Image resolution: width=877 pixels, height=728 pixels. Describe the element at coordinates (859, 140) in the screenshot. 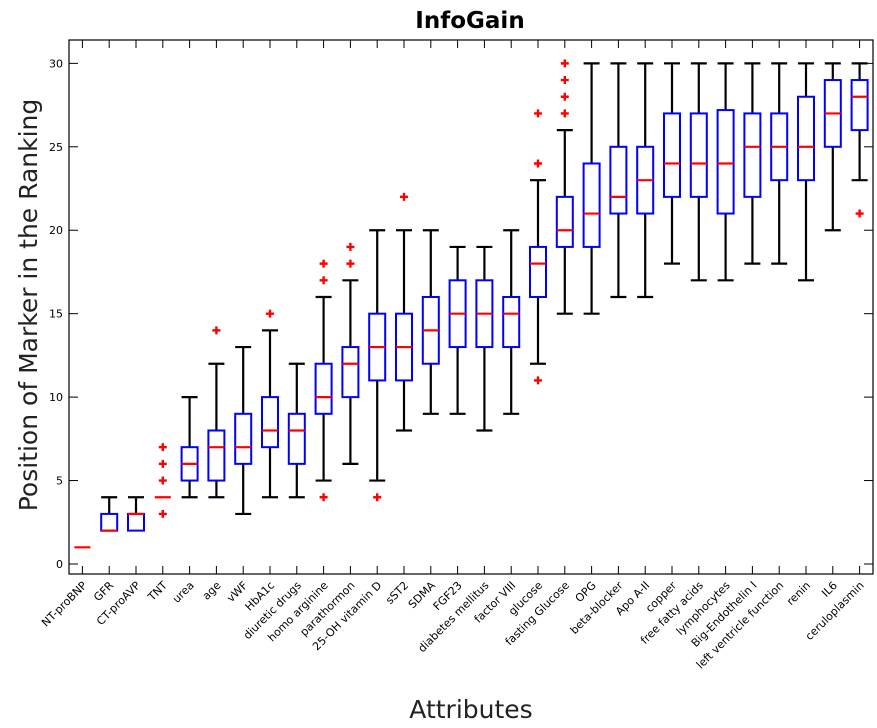

I see `box-plot-ceruloplasmin` at that location.